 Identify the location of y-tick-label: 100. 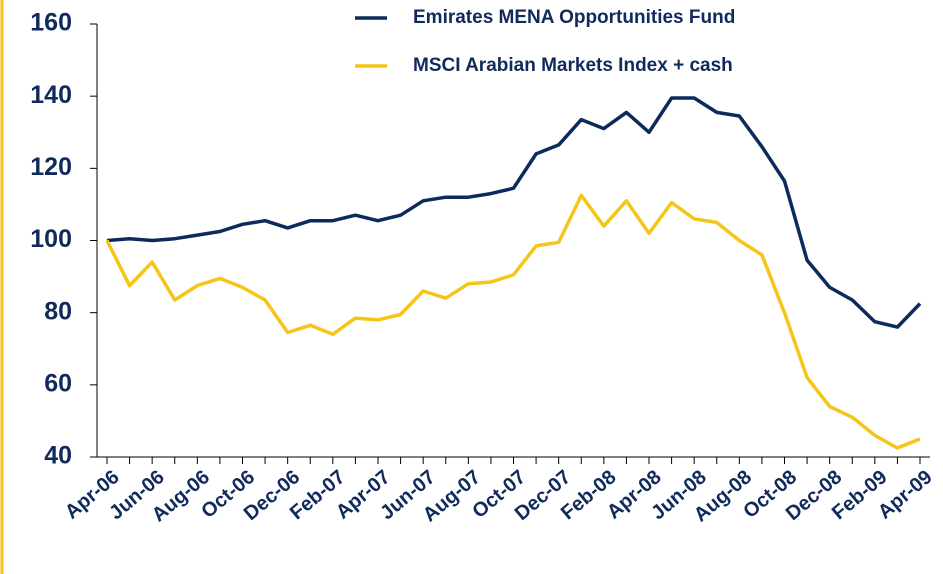
(51, 239).